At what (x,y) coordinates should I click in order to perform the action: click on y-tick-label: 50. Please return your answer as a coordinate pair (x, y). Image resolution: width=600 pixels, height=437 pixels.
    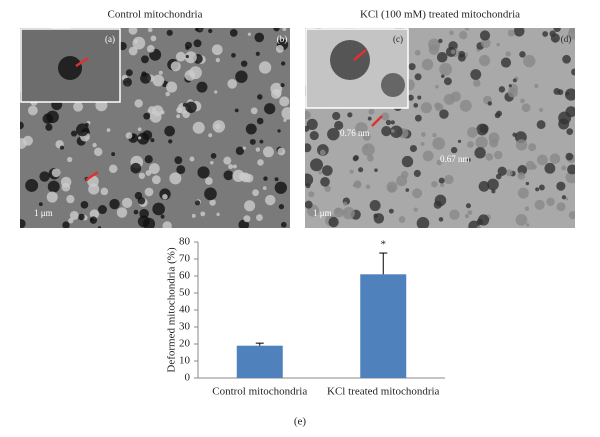
    Looking at the image, I should click on (185, 293).